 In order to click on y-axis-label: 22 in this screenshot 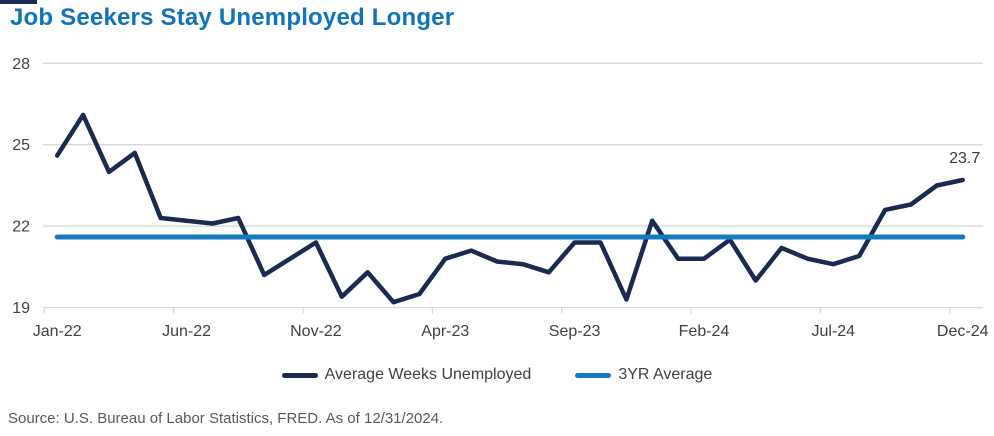, I will do `click(21, 227)`.